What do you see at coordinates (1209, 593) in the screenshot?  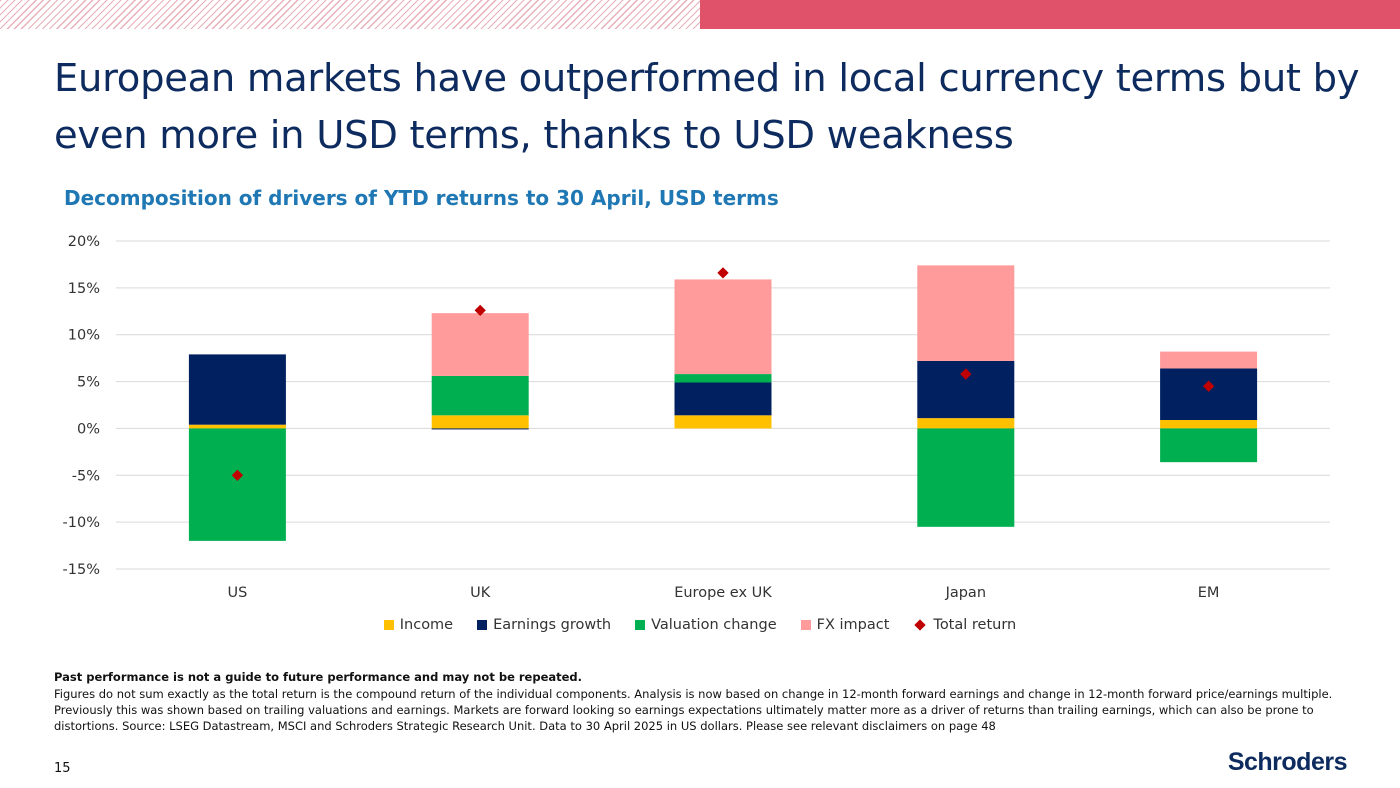 I see `x-category-label: EM` at bounding box center [1209, 593].